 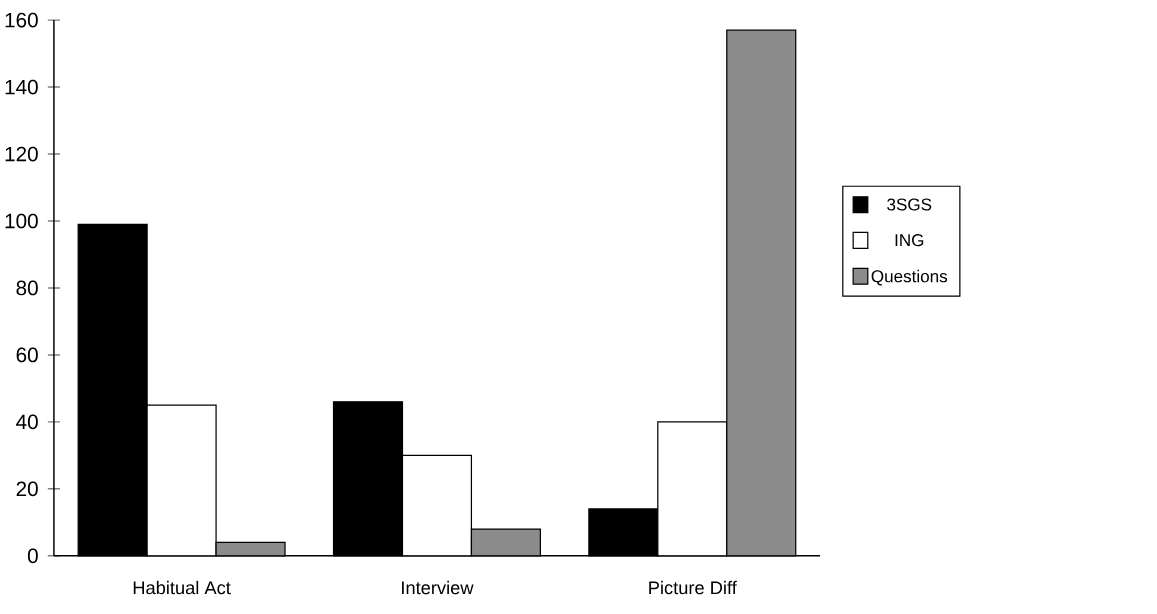 What do you see at coordinates (909, 240) in the screenshot?
I see `legend-label: ING` at bounding box center [909, 240].